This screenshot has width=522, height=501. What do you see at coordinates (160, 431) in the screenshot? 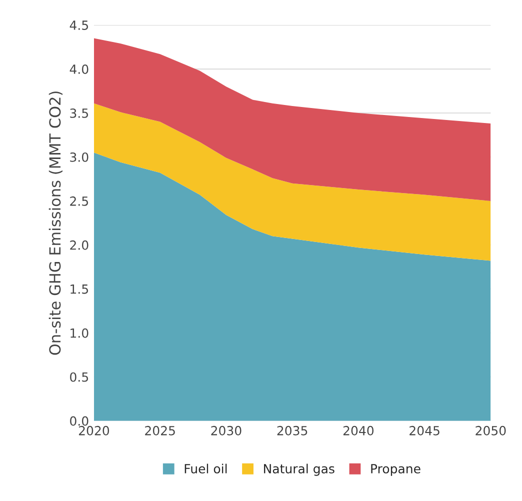
I see `x-tick-label: 2025` at bounding box center [160, 431].